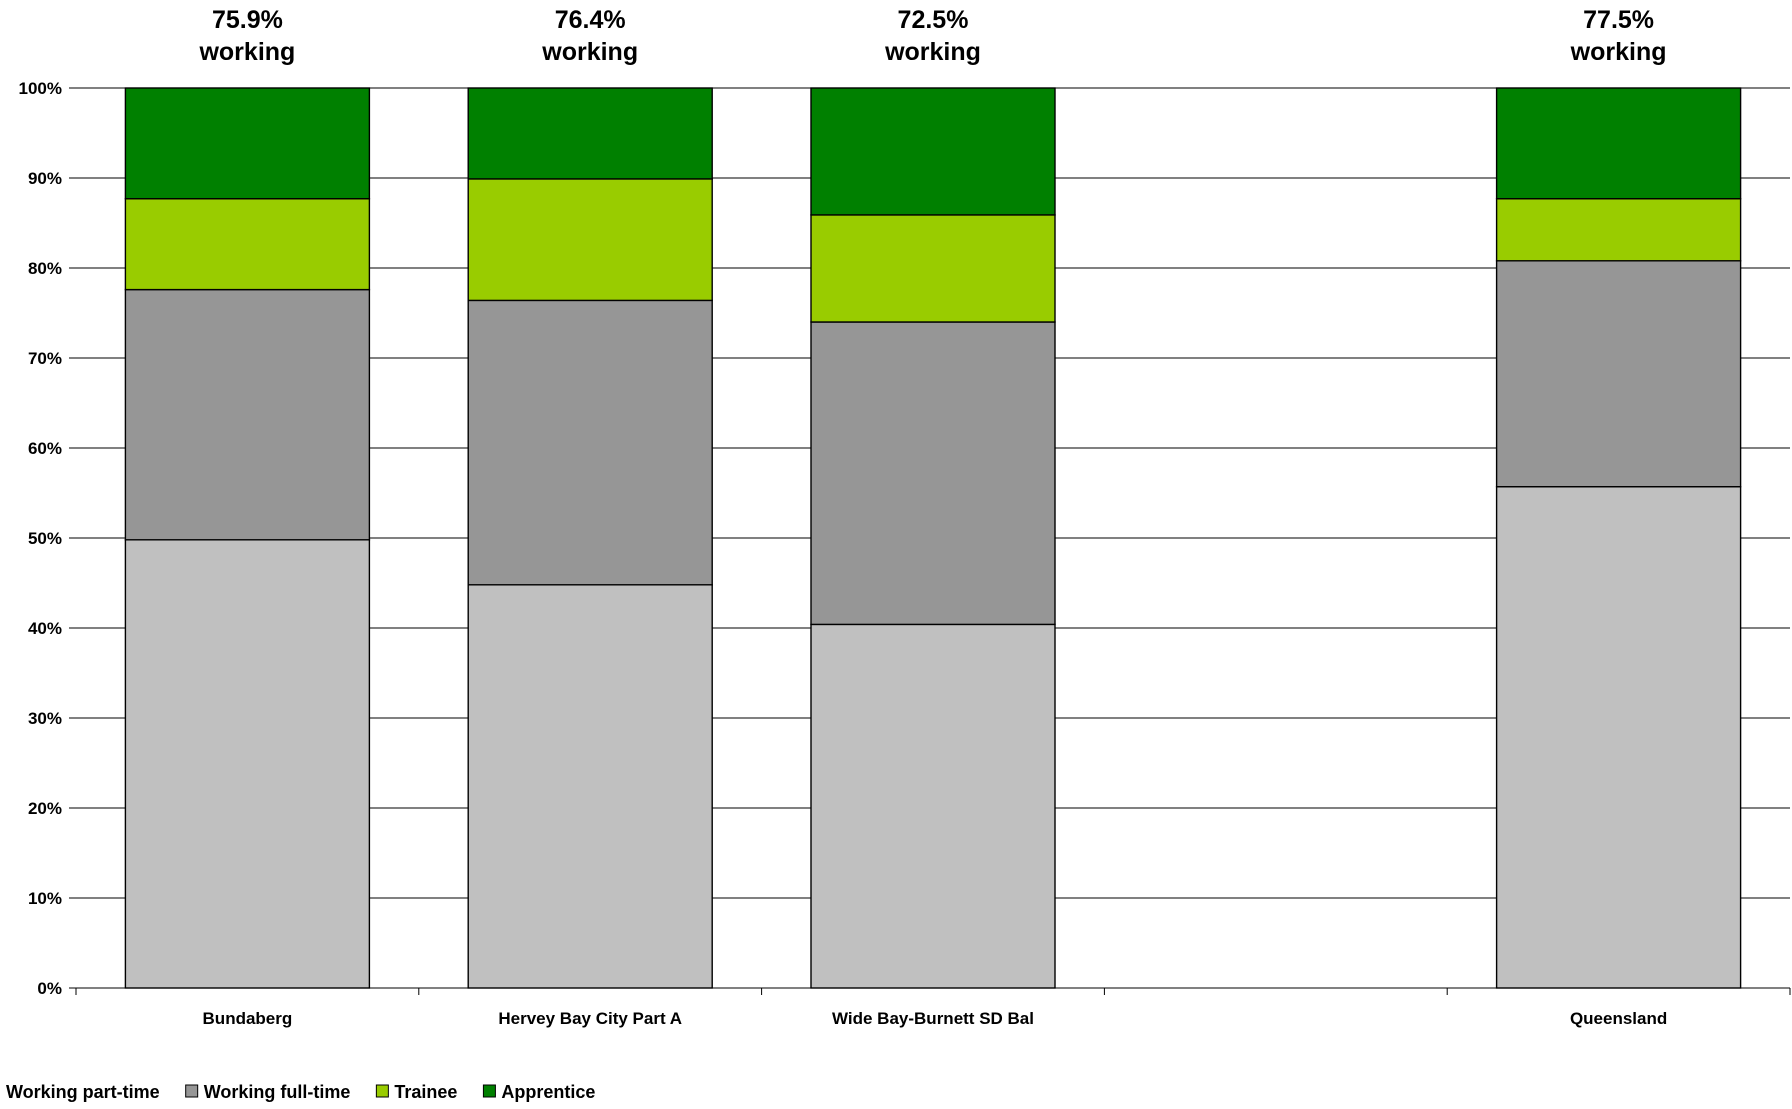 The image size is (1792, 1109). I want to click on x-tick-label: Wide Bay-Burnett SD Bal, so click(933, 1018).